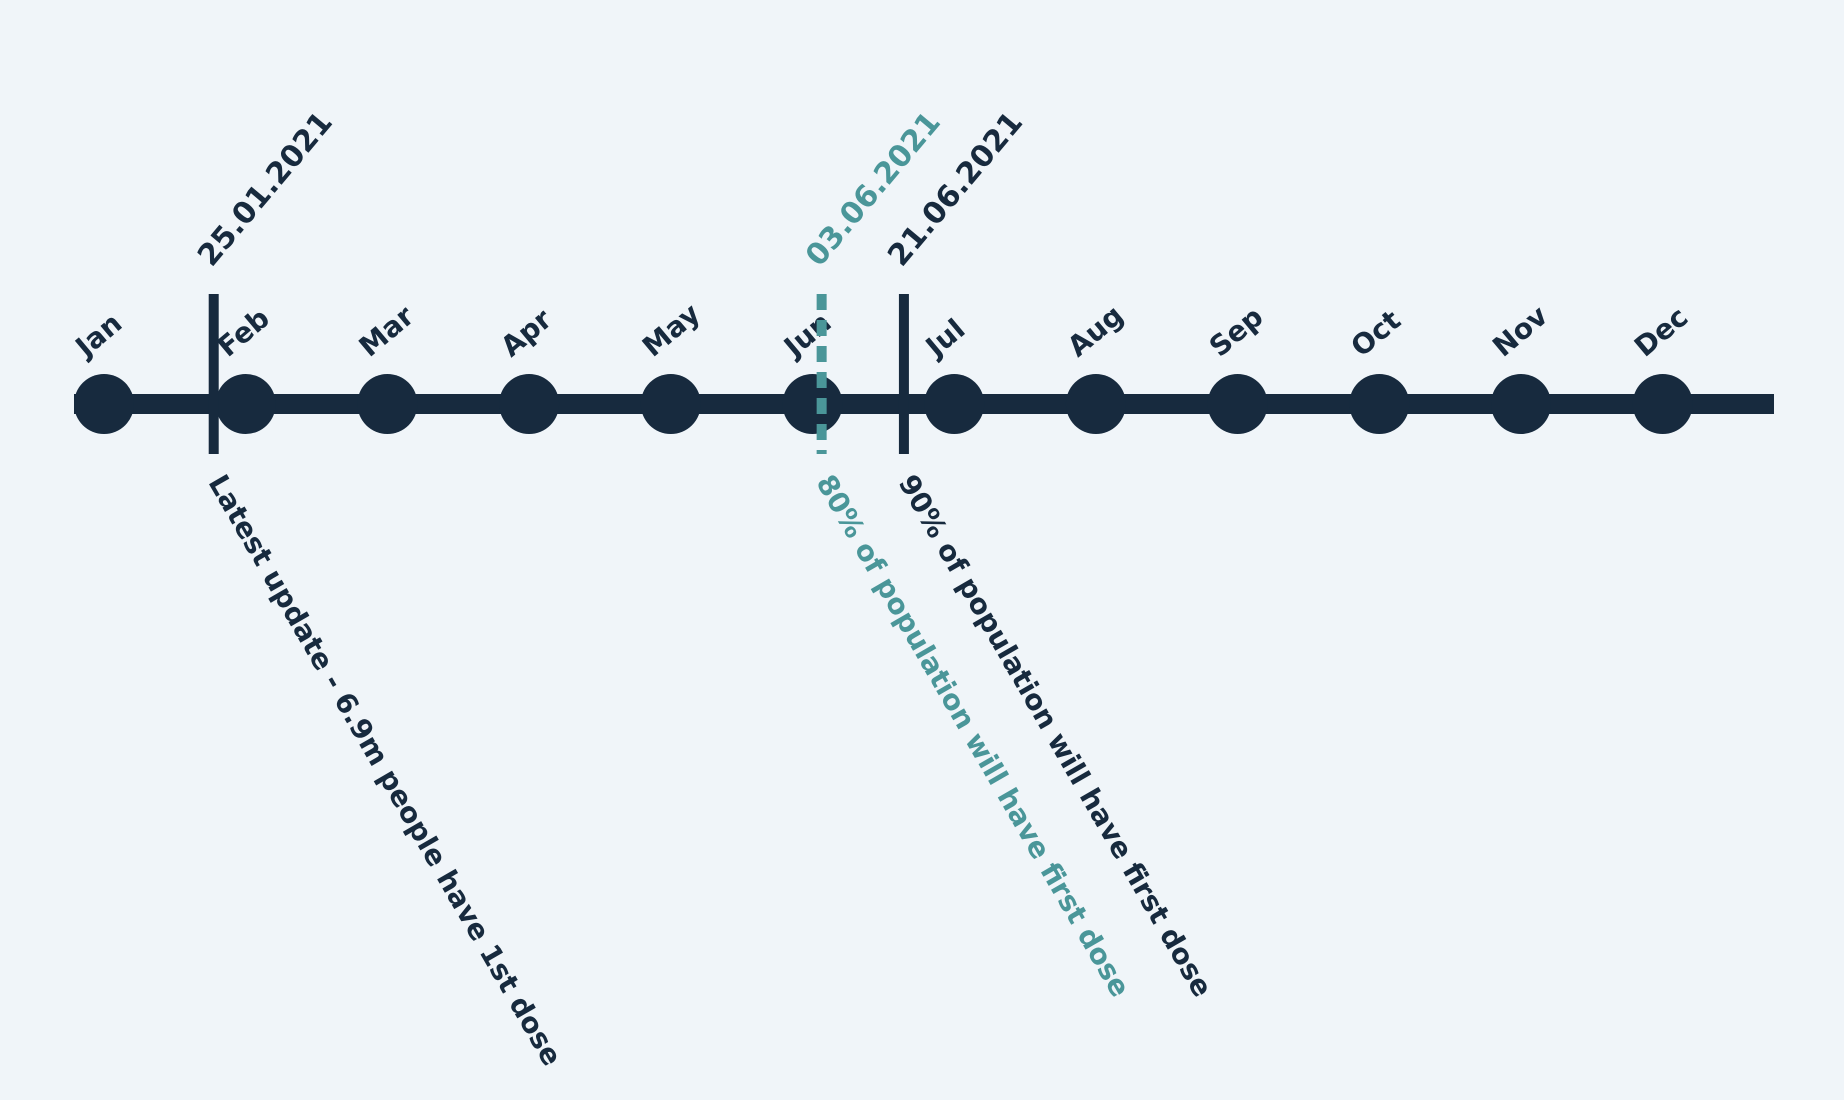 The height and width of the screenshot is (1100, 1844). Describe the element at coordinates (1237, 404) in the screenshot. I see `month-dot-sep` at that location.